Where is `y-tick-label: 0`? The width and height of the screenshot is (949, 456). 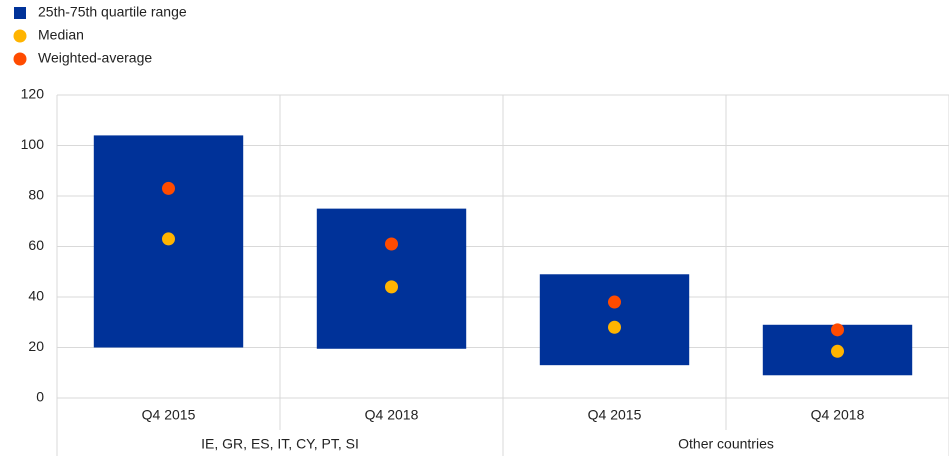
y-tick-label: 0 is located at coordinates (40, 397).